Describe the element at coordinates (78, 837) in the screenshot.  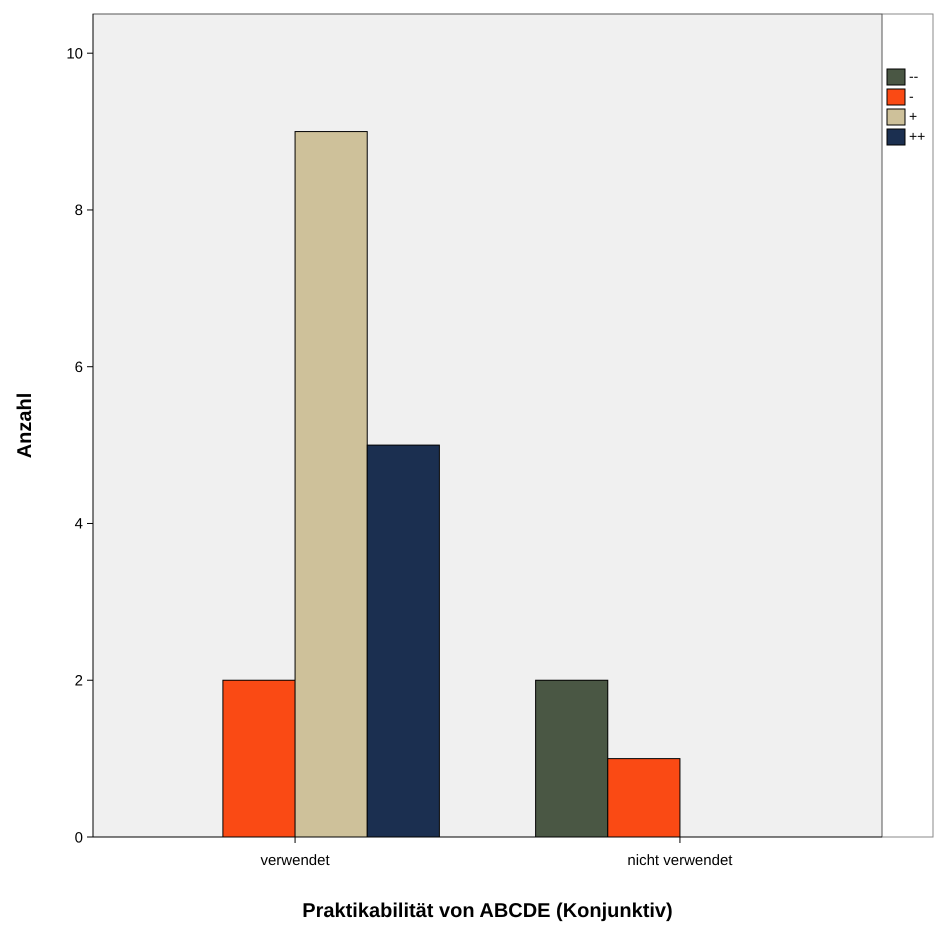
I see `y-tick-label: 0` at that location.